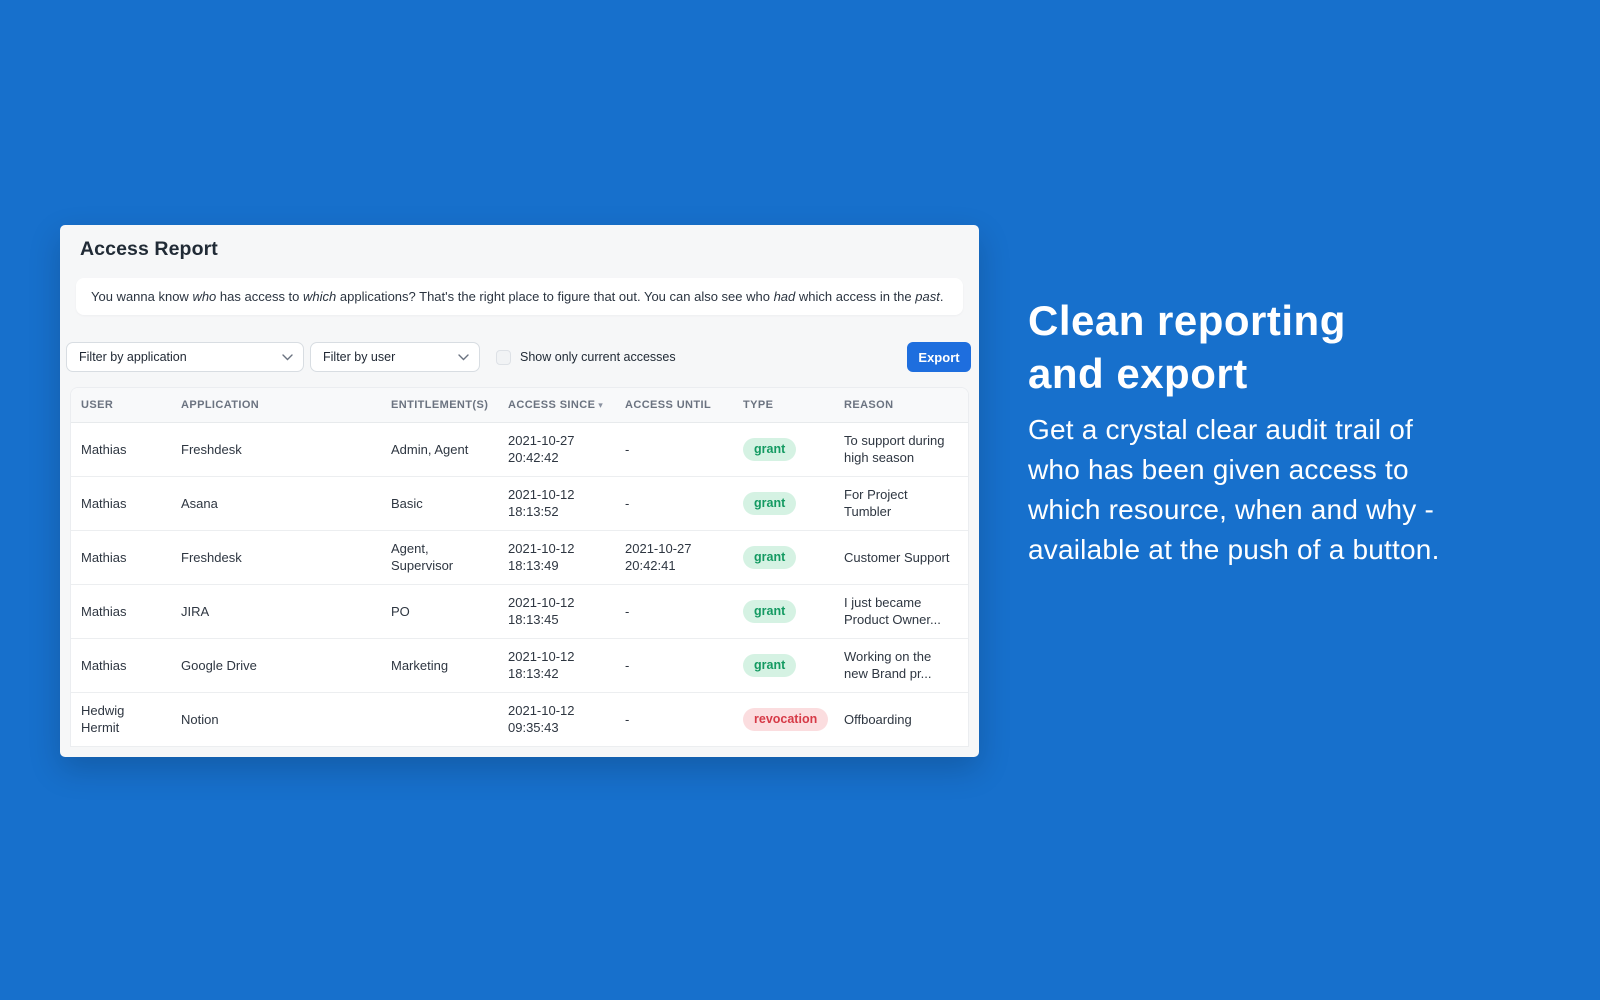  Describe the element at coordinates (1187, 347) in the screenshot. I see `aside-heading: Clean reporting and export` at that location.